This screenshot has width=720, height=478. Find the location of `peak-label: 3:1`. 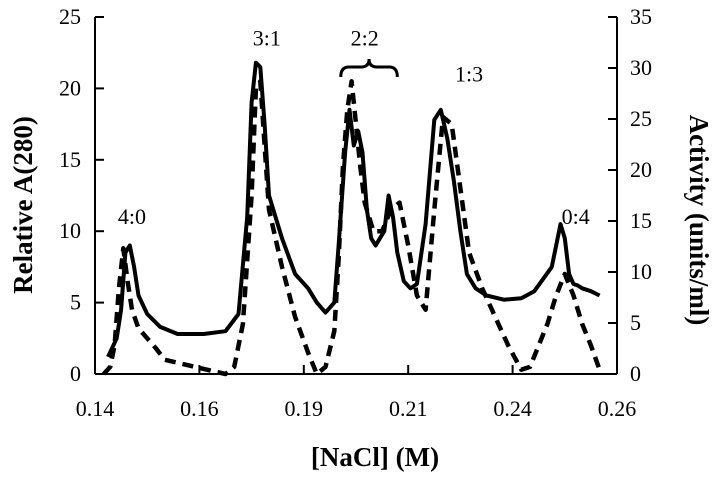

peak-label: 3:1 is located at coordinates (267, 38).